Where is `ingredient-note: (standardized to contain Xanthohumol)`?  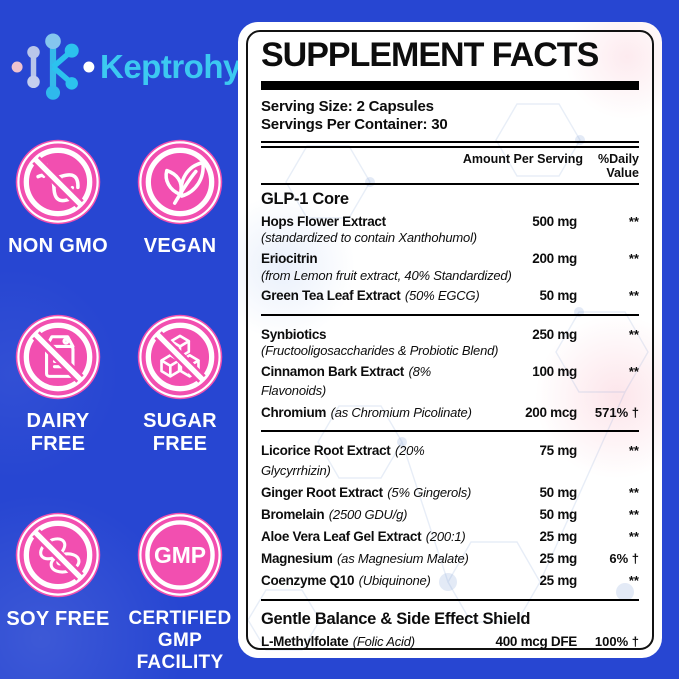
ingredient-note: (standardized to contain Xanthohumol) is located at coordinates (369, 238).